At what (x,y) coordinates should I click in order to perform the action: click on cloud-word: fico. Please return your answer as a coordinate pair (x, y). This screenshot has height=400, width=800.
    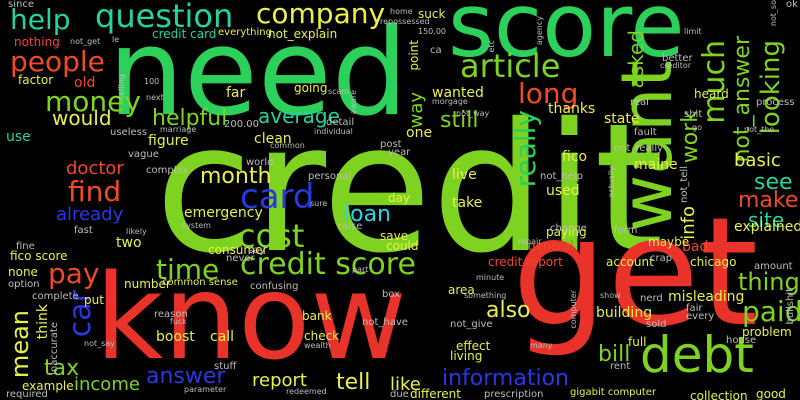
    Looking at the image, I should click on (575, 157).